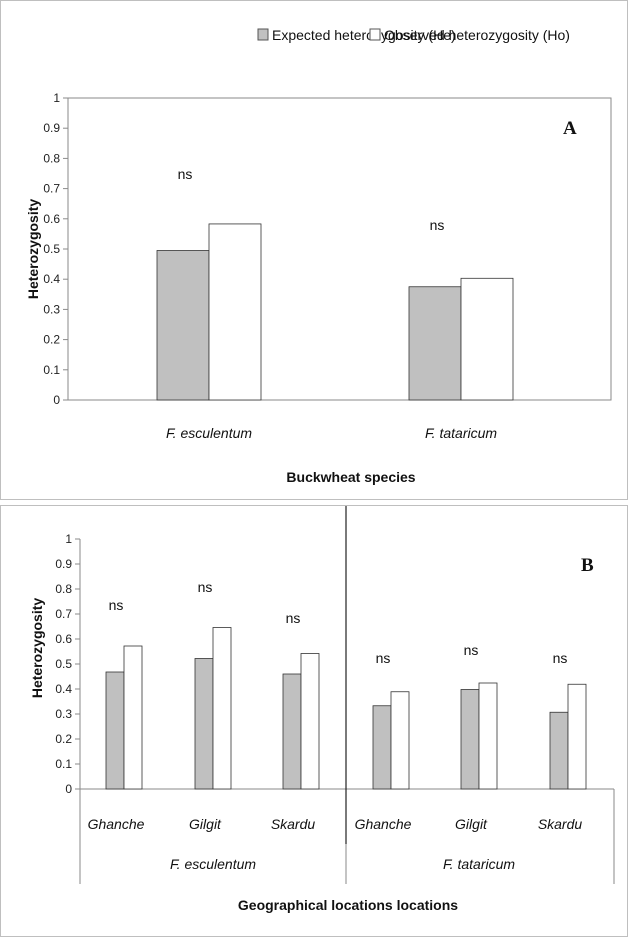 Image resolution: width=630 pixels, height=945 pixels. What do you see at coordinates (587, 565) in the screenshot?
I see `panel-label-b: B` at bounding box center [587, 565].